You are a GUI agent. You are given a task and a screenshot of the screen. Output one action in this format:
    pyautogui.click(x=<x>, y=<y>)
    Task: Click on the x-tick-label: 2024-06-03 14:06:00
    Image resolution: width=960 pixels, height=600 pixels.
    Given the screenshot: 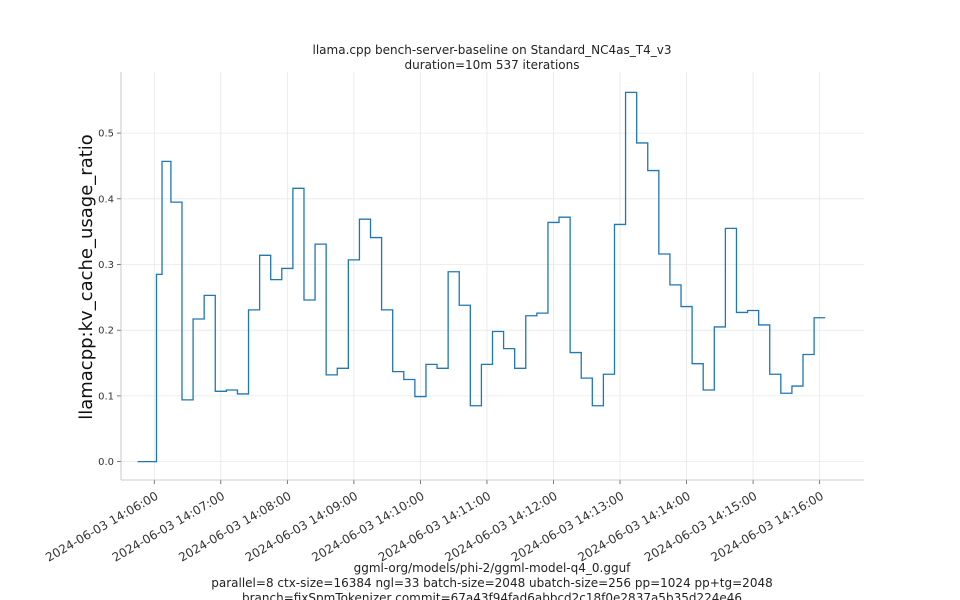 What is the action you would take?
    pyautogui.click(x=101, y=527)
    